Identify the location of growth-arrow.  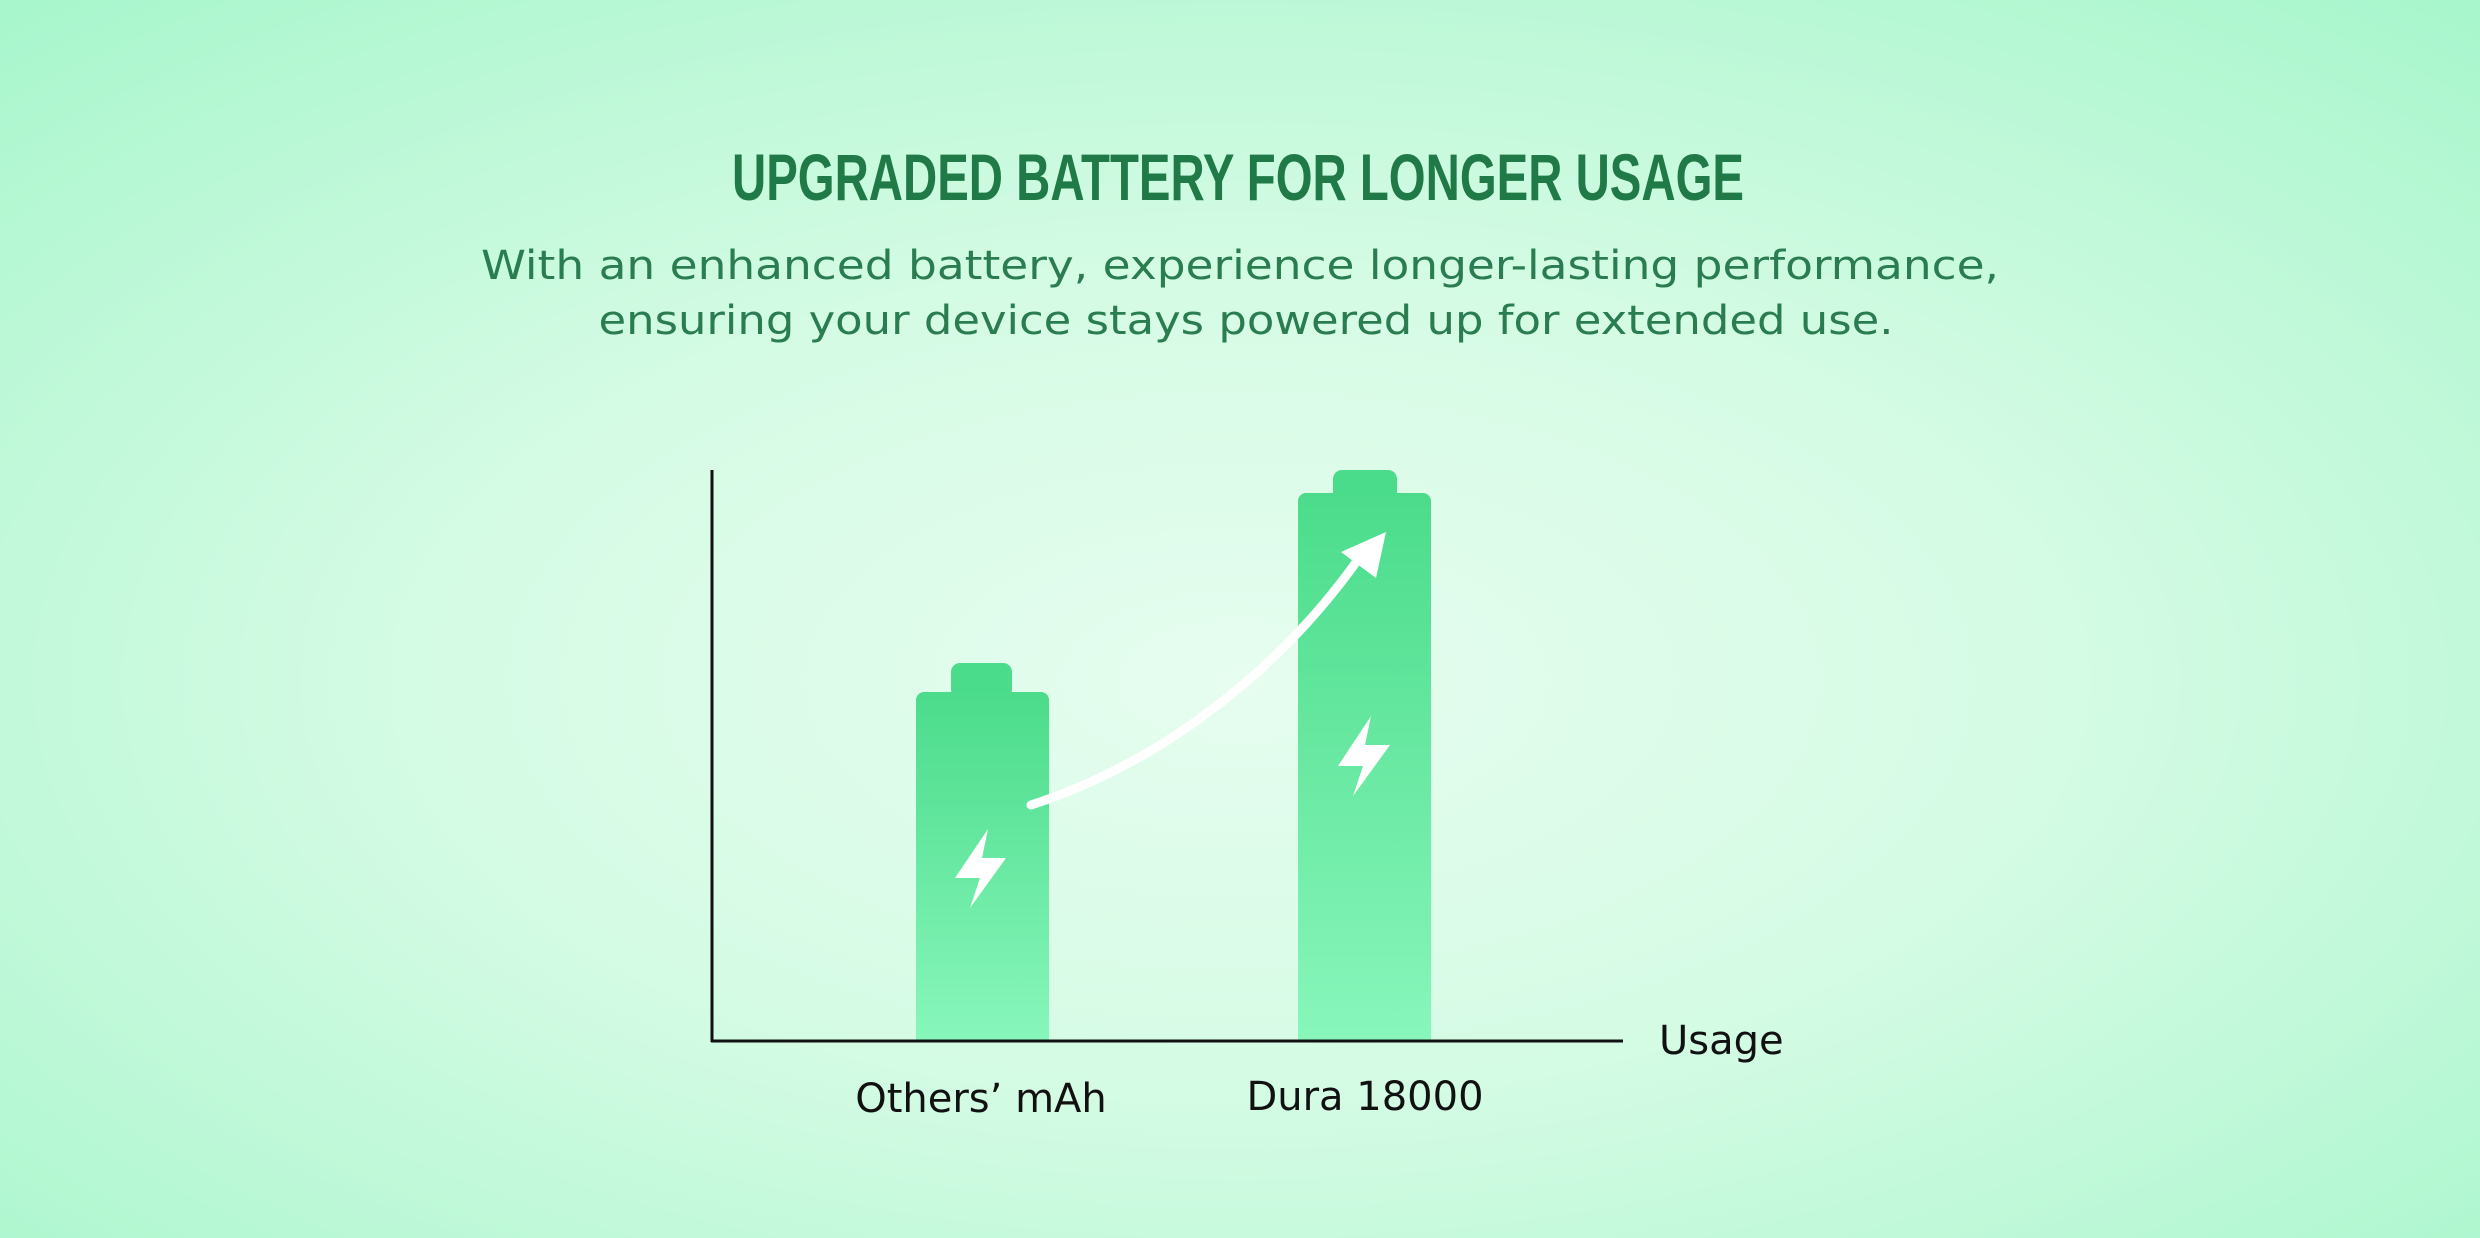
(1206, 671).